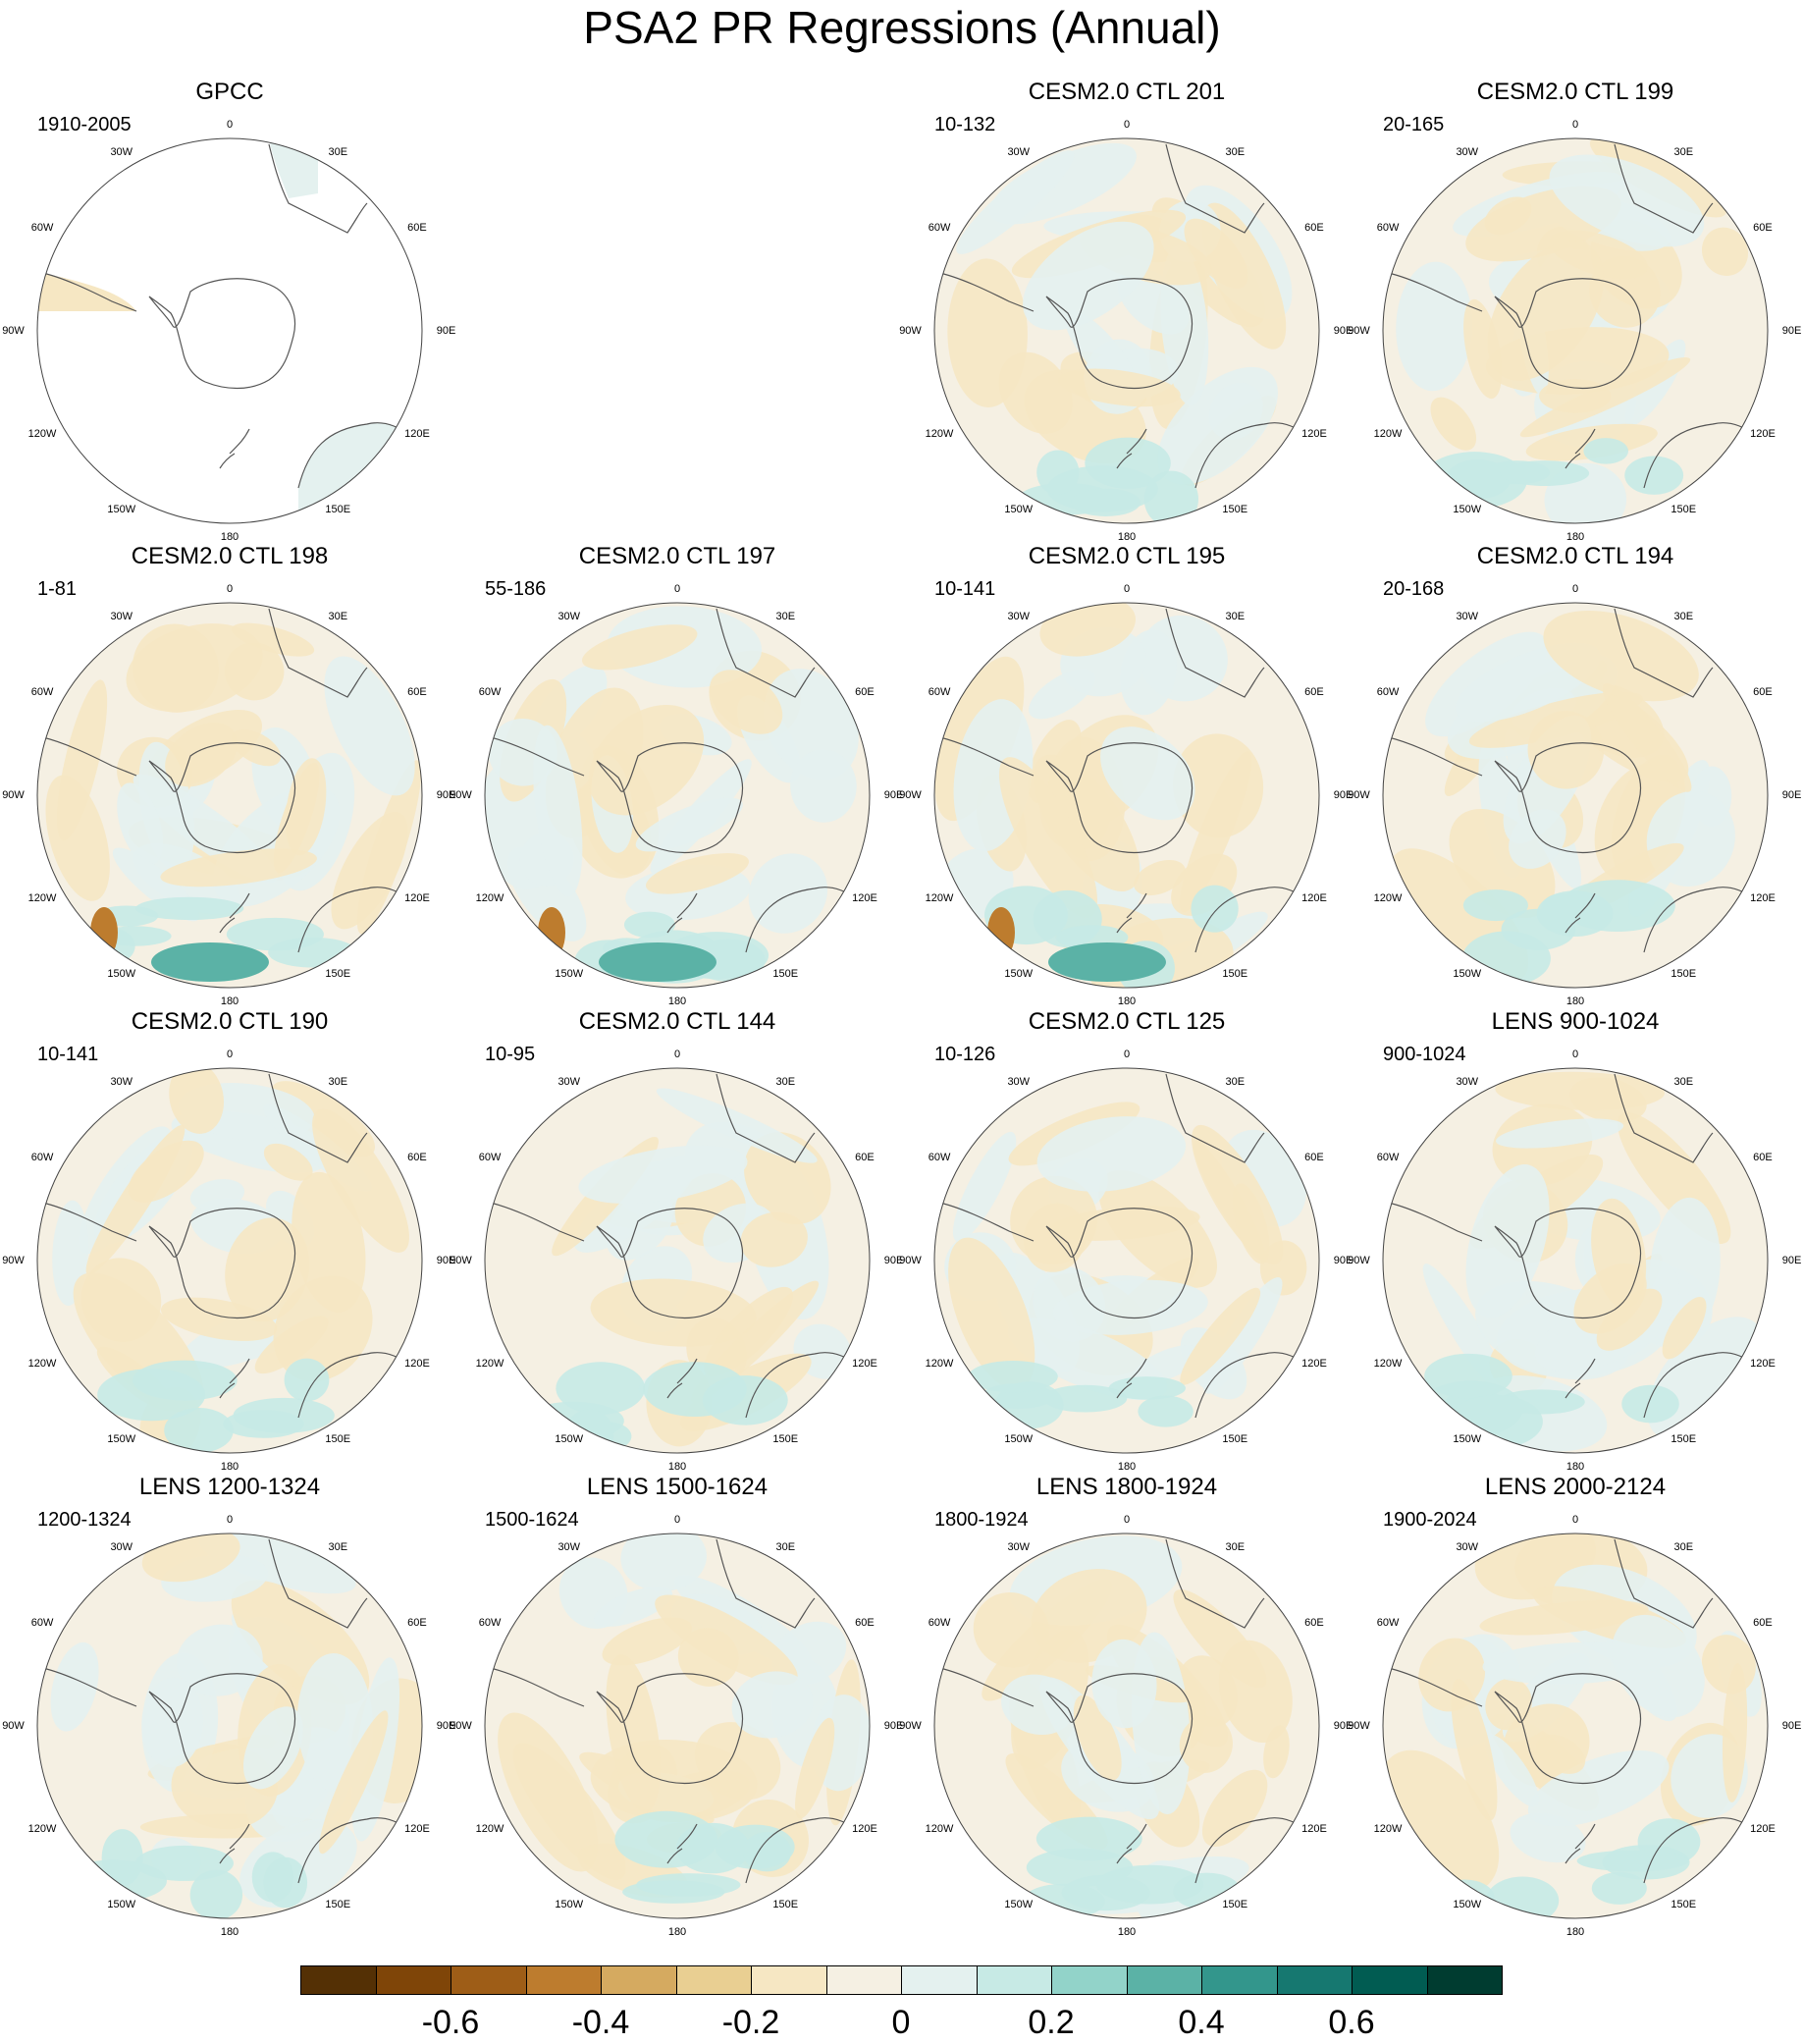 The height and width of the screenshot is (2044, 1804). What do you see at coordinates (532, 1520) in the screenshot?
I see `panel-period: 1500-1624` at bounding box center [532, 1520].